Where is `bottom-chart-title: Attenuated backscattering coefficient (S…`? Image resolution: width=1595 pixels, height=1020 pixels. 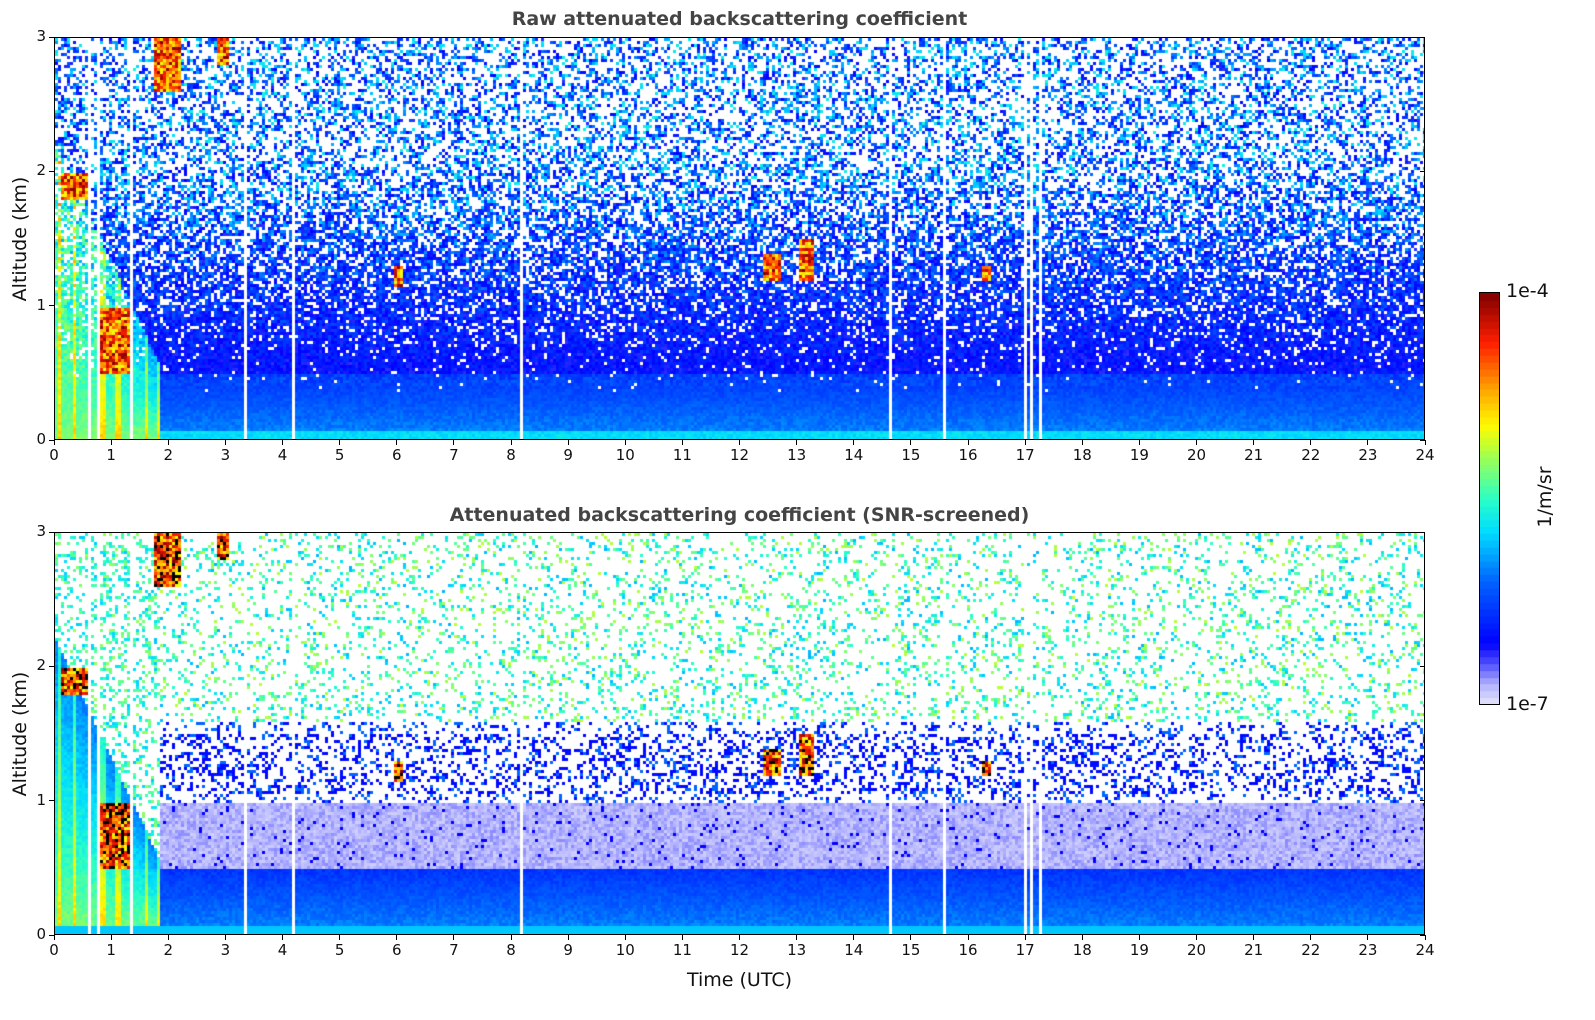
bottom-chart-title: Attenuated backscattering coefficient (S… is located at coordinates (739, 515).